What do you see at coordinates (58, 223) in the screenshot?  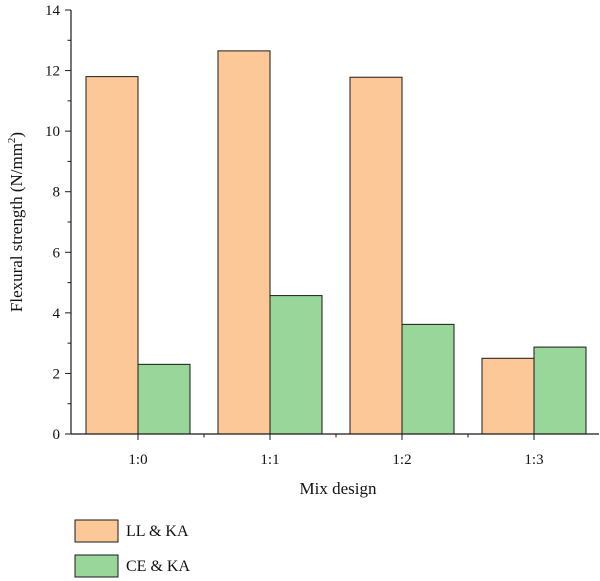 I see `y-ticks-group: 0 2 4 6 8 10 12 14` at bounding box center [58, 223].